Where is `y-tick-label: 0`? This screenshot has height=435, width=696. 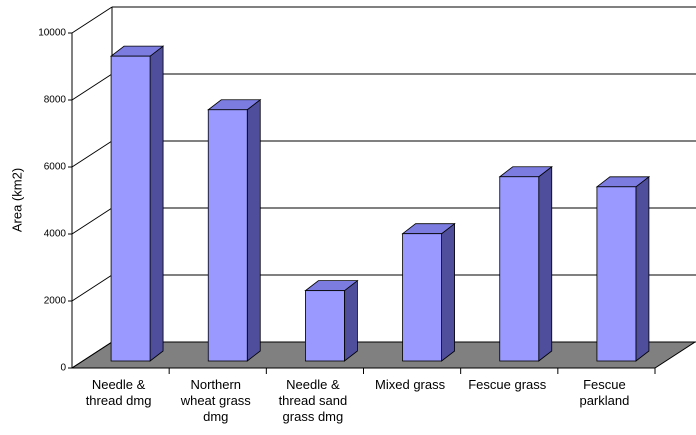 y-tick-label: 0 is located at coordinates (63, 368).